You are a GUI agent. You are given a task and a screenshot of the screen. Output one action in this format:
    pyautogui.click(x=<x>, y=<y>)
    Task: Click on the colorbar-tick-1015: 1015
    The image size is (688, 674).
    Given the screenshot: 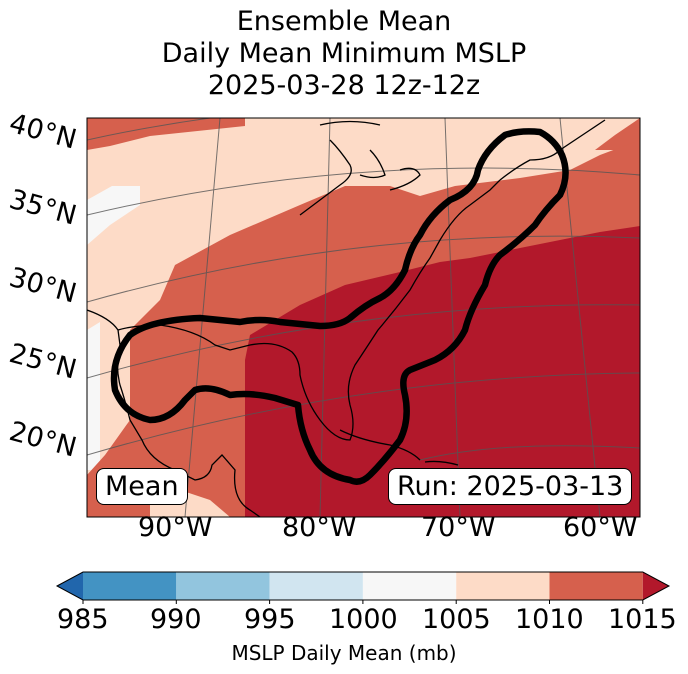 What is the action you would take?
    pyautogui.click(x=642, y=619)
    